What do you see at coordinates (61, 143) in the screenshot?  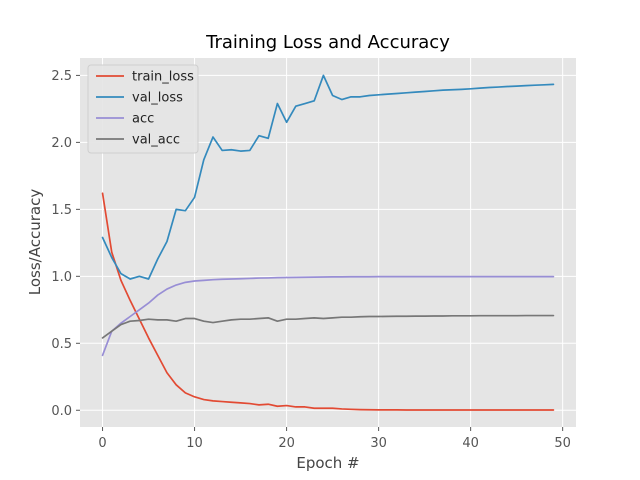 I see `y-tick-label: 2.0` at bounding box center [61, 143].